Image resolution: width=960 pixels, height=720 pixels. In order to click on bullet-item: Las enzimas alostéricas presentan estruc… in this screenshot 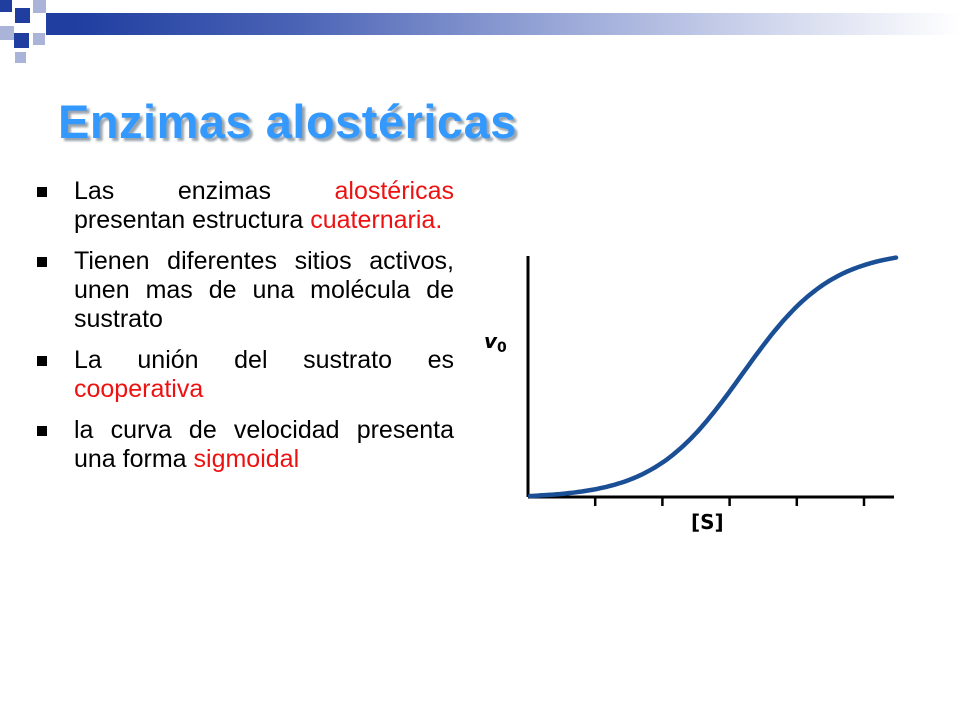, I will do `click(244, 206)`.